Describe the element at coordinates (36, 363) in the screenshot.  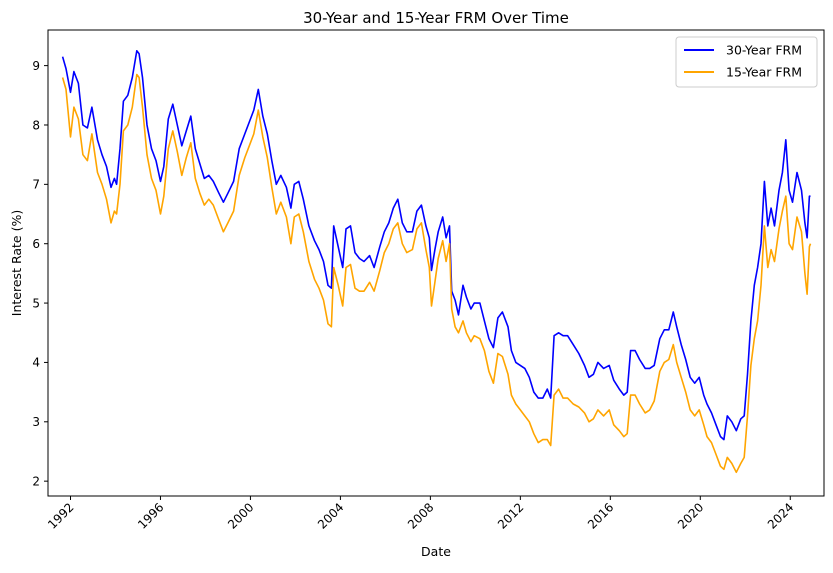
I see `y-tick-label: 4` at that location.